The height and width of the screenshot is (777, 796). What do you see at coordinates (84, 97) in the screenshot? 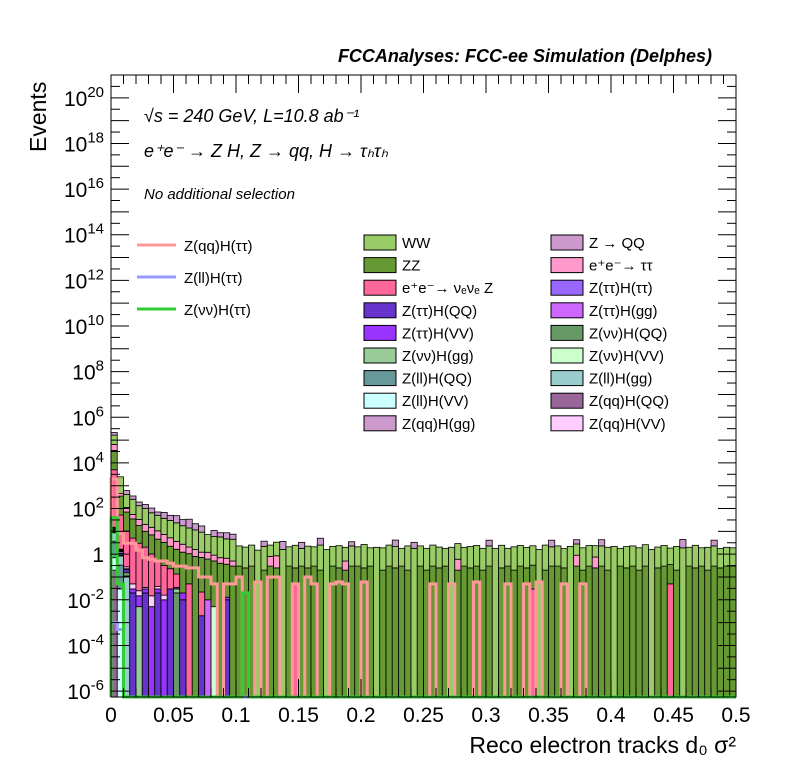
I see `y-tick-label: 10²⁰` at bounding box center [84, 97].